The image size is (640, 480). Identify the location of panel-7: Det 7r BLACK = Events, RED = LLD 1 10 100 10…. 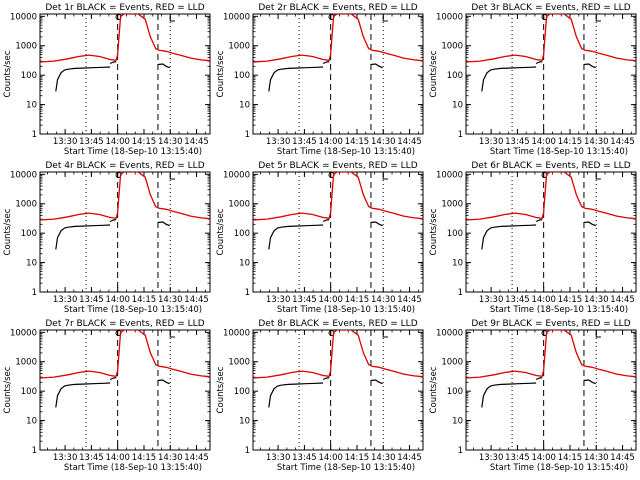
(107, 396).